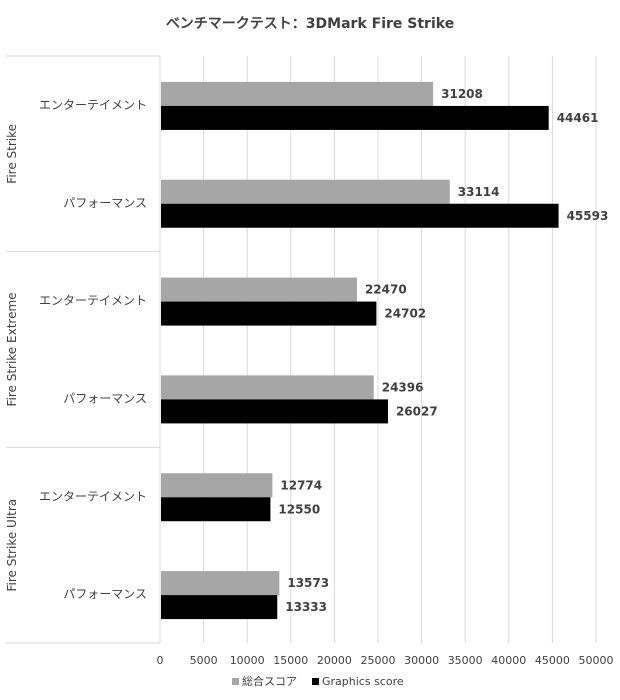 Image resolution: width=620 pixels, height=700 pixels. I want to click on legend-label: Graphics score, so click(363, 681).